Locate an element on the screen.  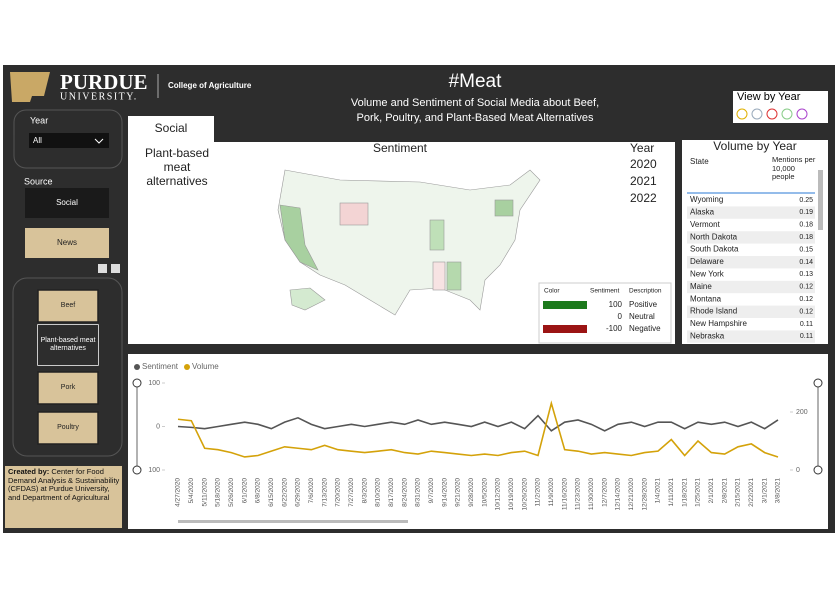
x-tick-label: 5/11/2020 is located at coordinates (204, 492).